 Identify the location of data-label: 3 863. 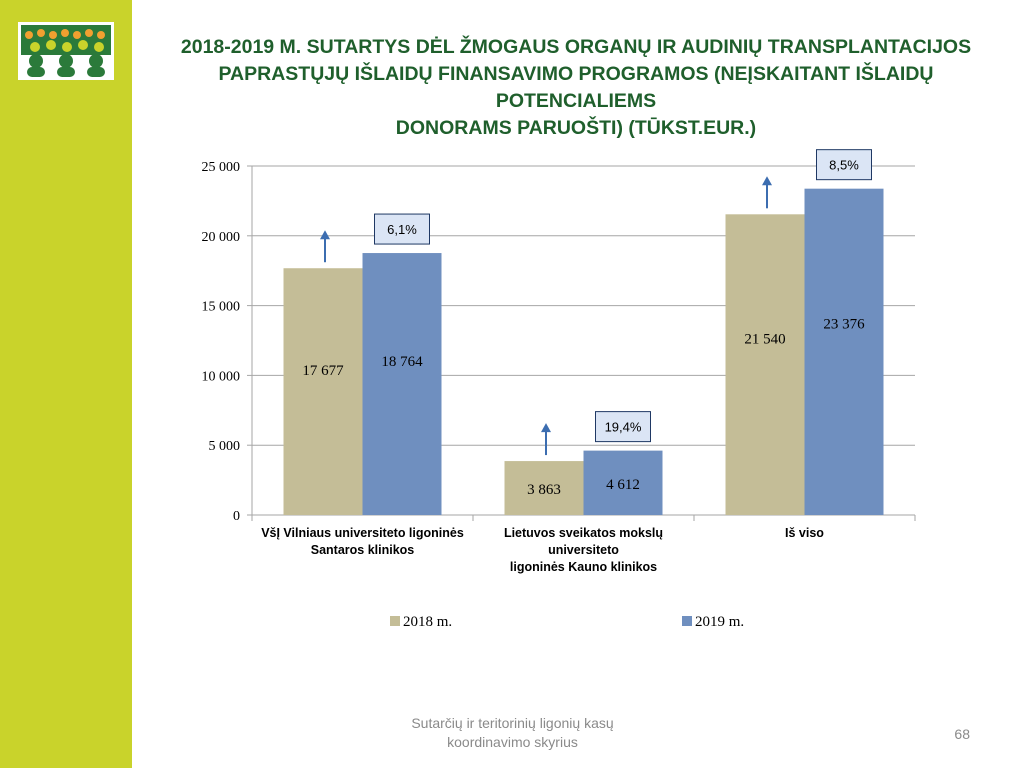
(544, 490).